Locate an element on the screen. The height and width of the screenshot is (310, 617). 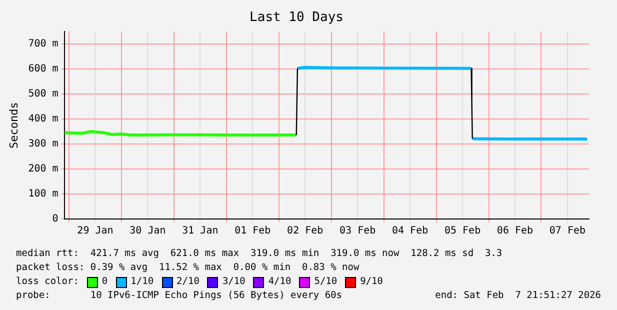
x-tick-label: 05 Feb is located at coordinates (462, 231).